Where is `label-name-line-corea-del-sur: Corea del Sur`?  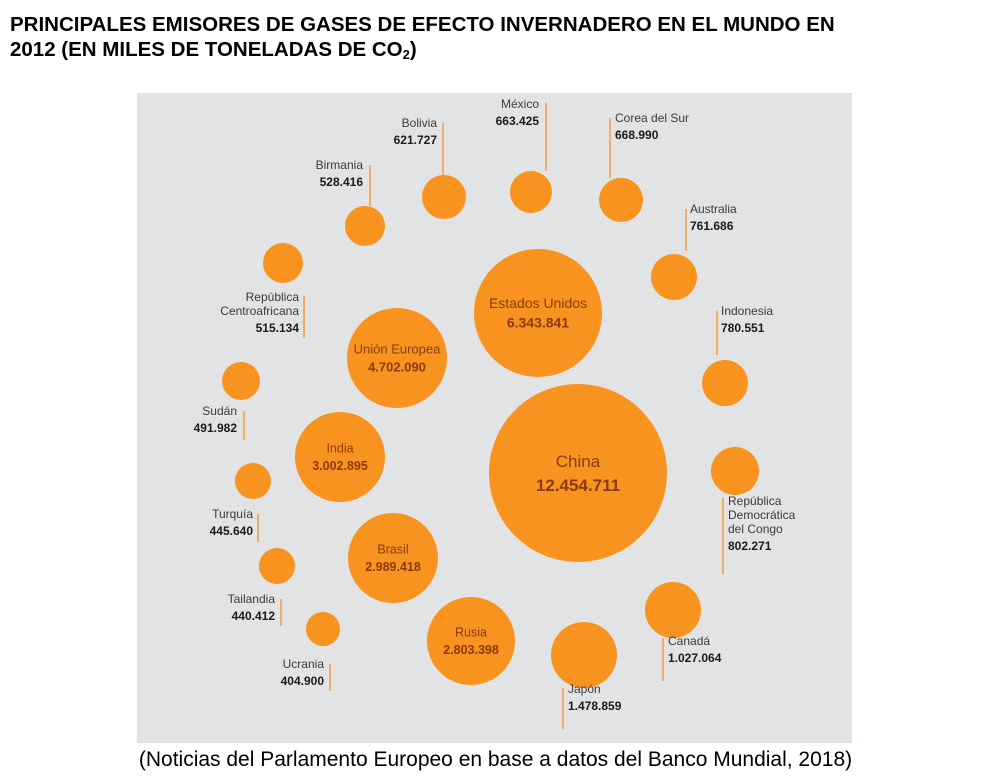
label-name-line-corea-del-sur: Corea del Sur is located at coordinates (652, 118).